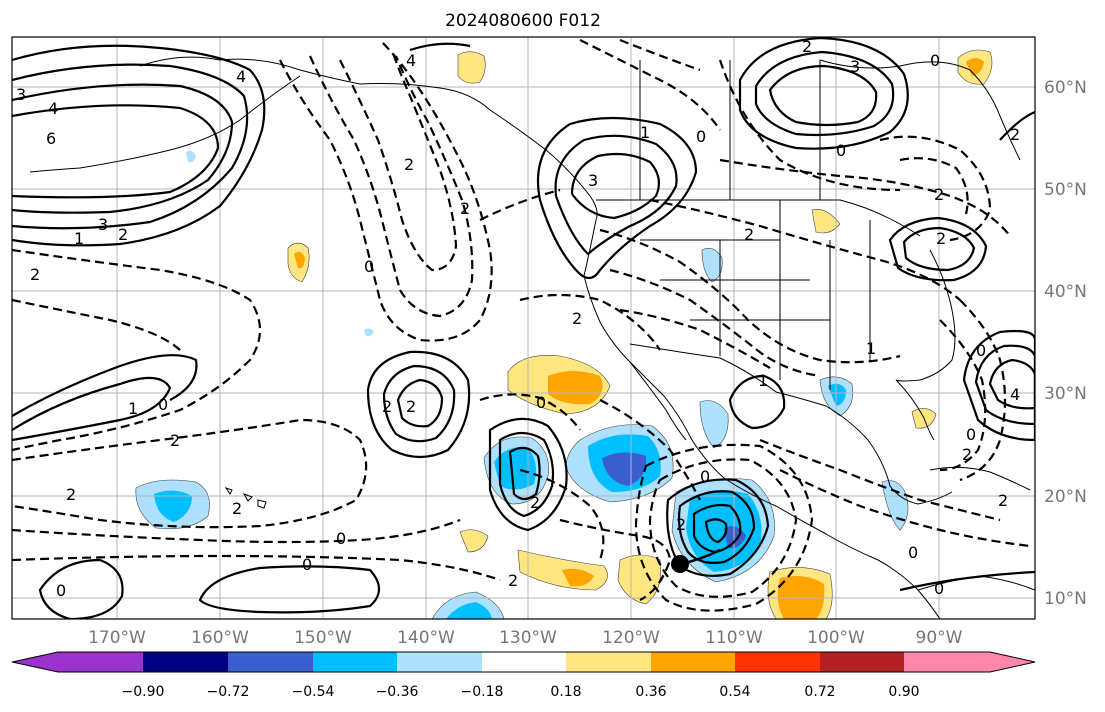 The image size is (1105, 712). What do you see at coordinates (826, 221) in the screenshot?
I see `fill-yellow-plains` at bounding box center [826, 221].